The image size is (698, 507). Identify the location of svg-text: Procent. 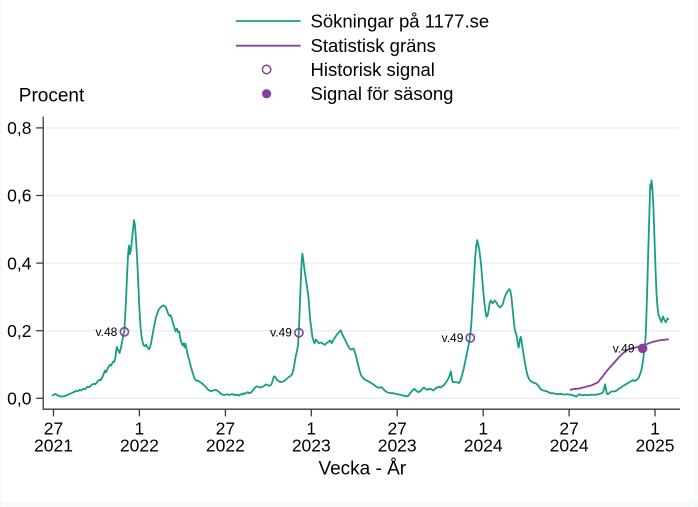
(52, 95).